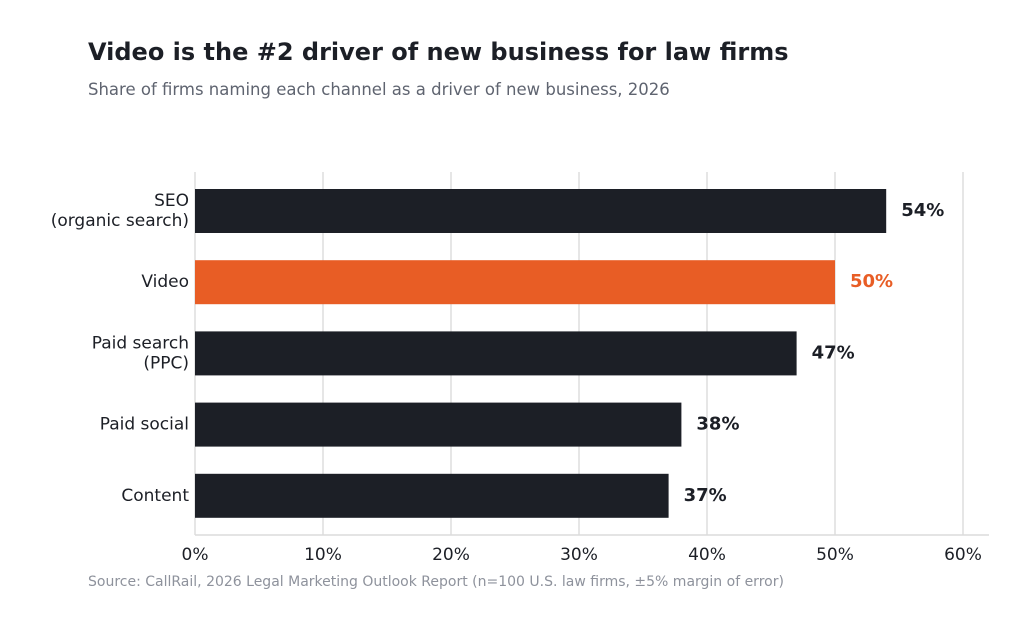 This screenshot has width=1030, height=632. I want to click on data-label: 54%, so click(922, 210).